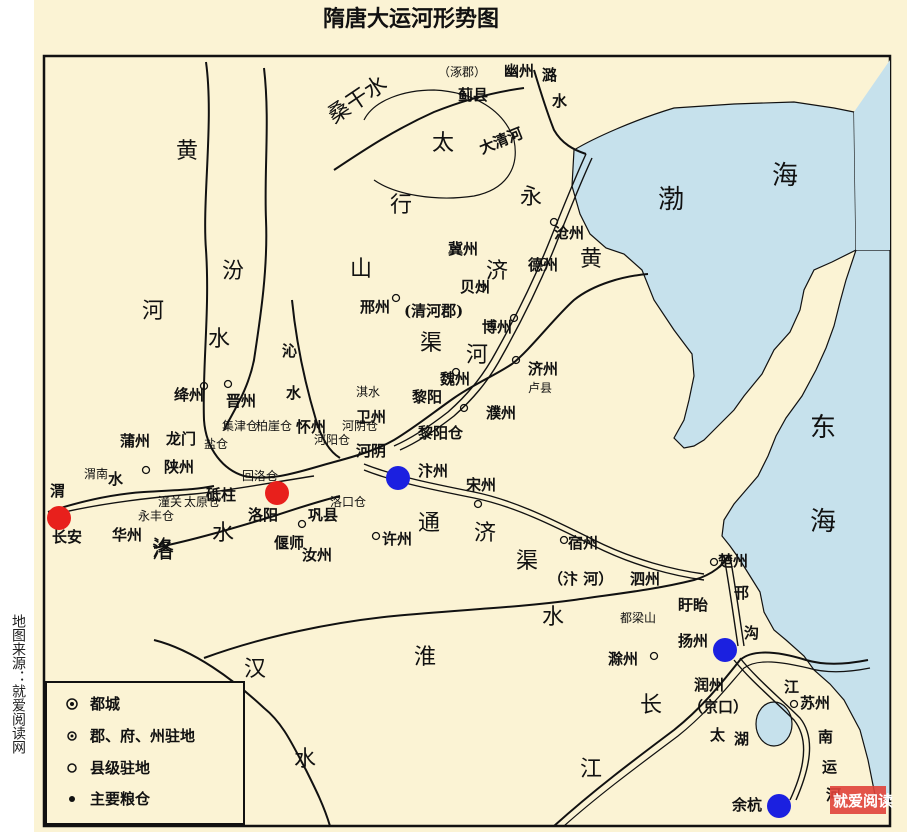  Describe the element at coordinates (645, 579) in the screenshot. I see `place-sizhou: 泗州` at that location.